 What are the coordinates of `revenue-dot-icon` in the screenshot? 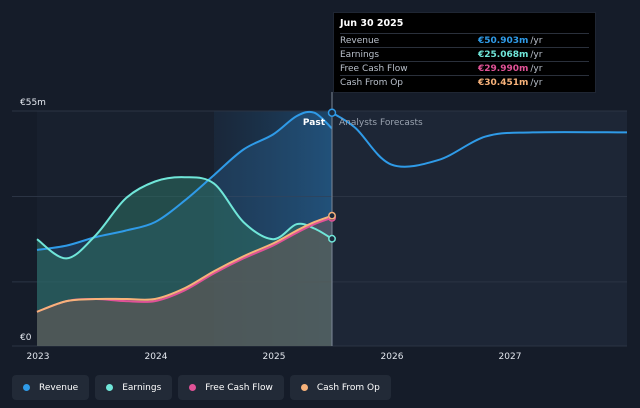 It's located at (26, 387).